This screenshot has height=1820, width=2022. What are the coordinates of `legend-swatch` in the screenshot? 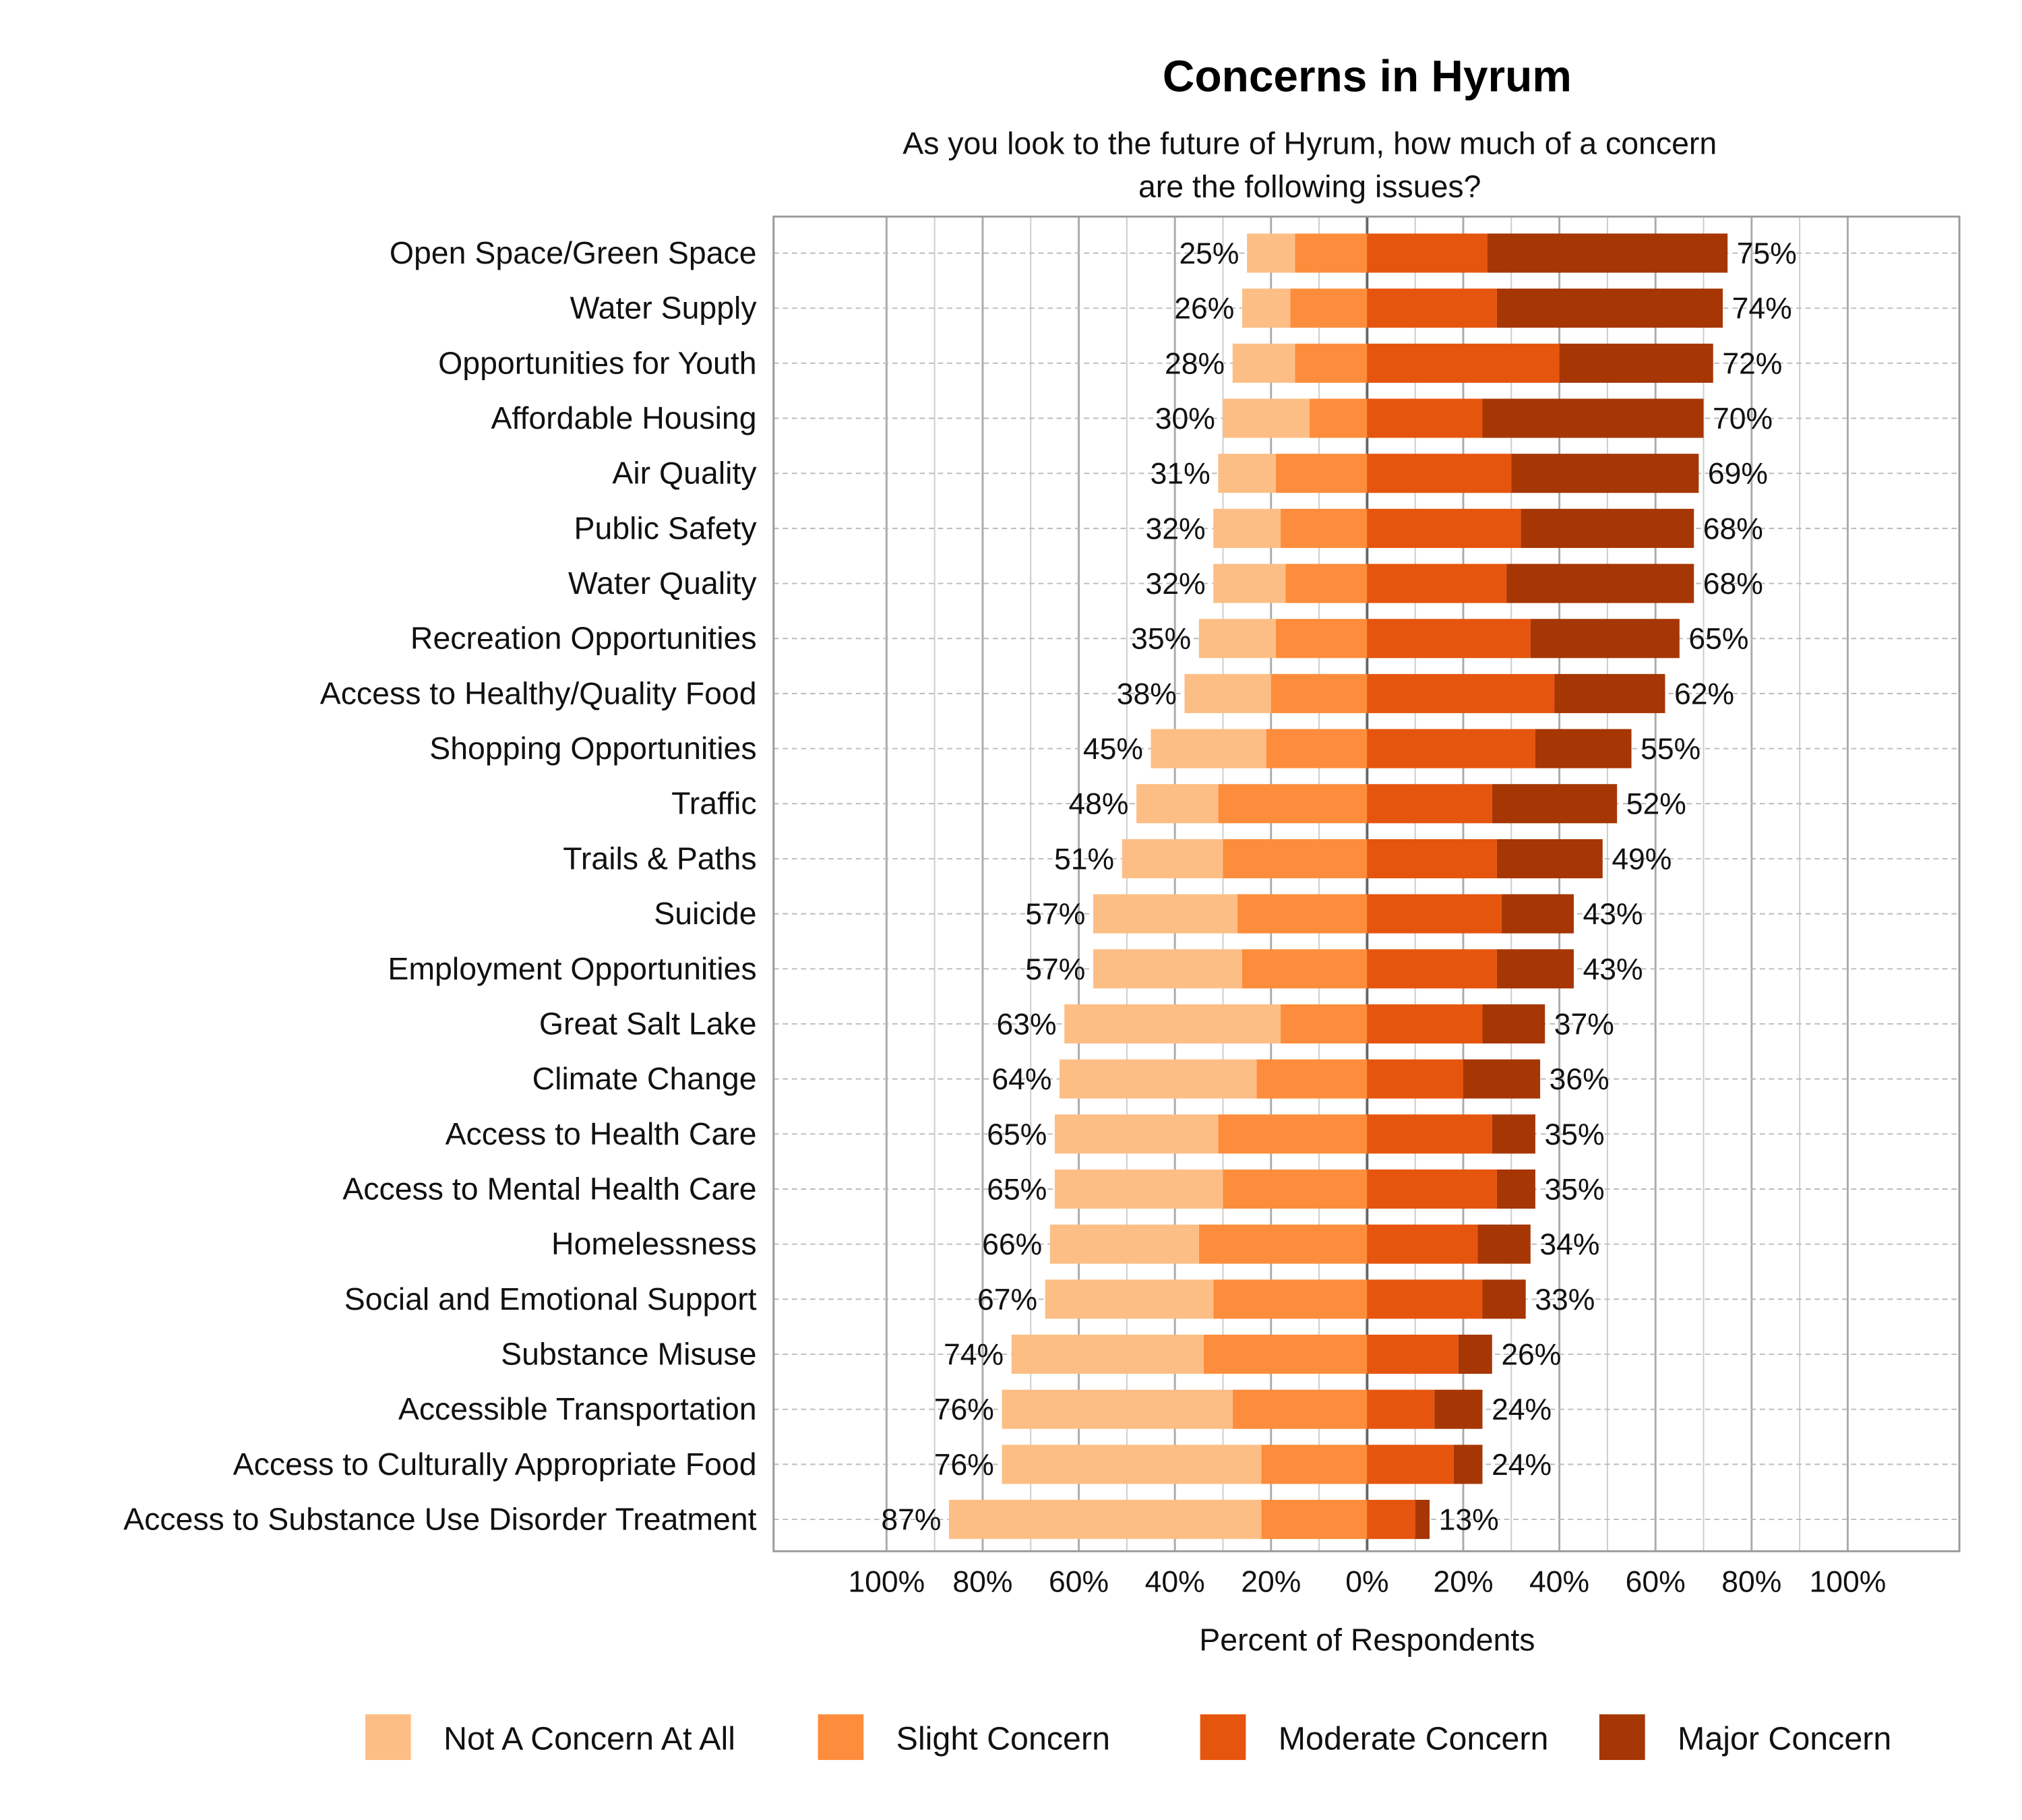 It's located at (1223, 1737).